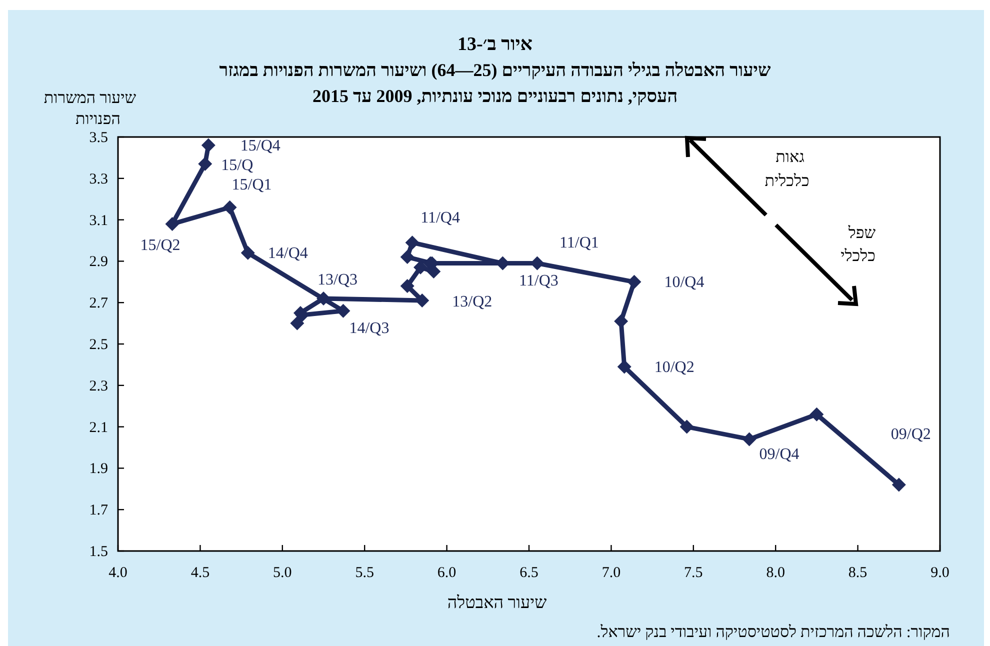 The width and height of the screenshot is (990, 646). What do you see at coordinates (160, 245) in the screenshot?
I see `annotation: 15/Q2` at bounding box center [160, 245].